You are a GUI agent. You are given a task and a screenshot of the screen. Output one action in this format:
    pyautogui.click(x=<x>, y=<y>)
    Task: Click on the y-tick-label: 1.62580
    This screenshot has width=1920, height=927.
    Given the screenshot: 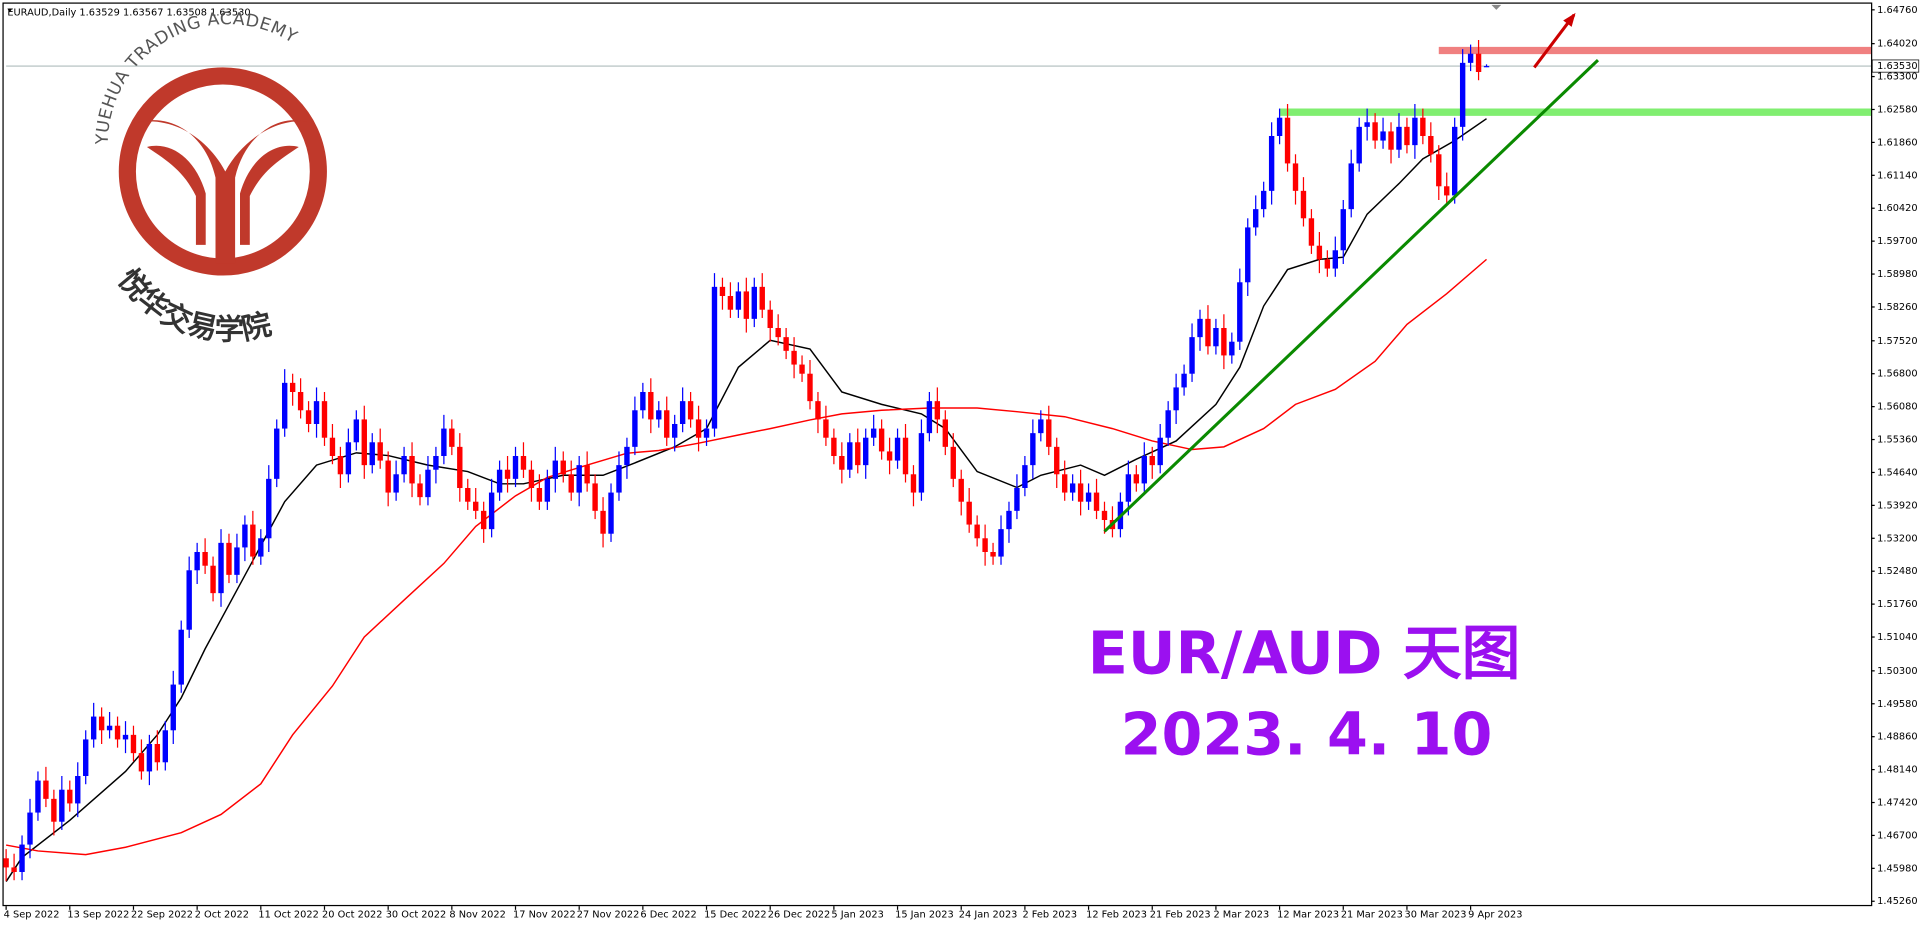 What is the action you would take?
    pyautogui.click(x=1897, y=109)
    